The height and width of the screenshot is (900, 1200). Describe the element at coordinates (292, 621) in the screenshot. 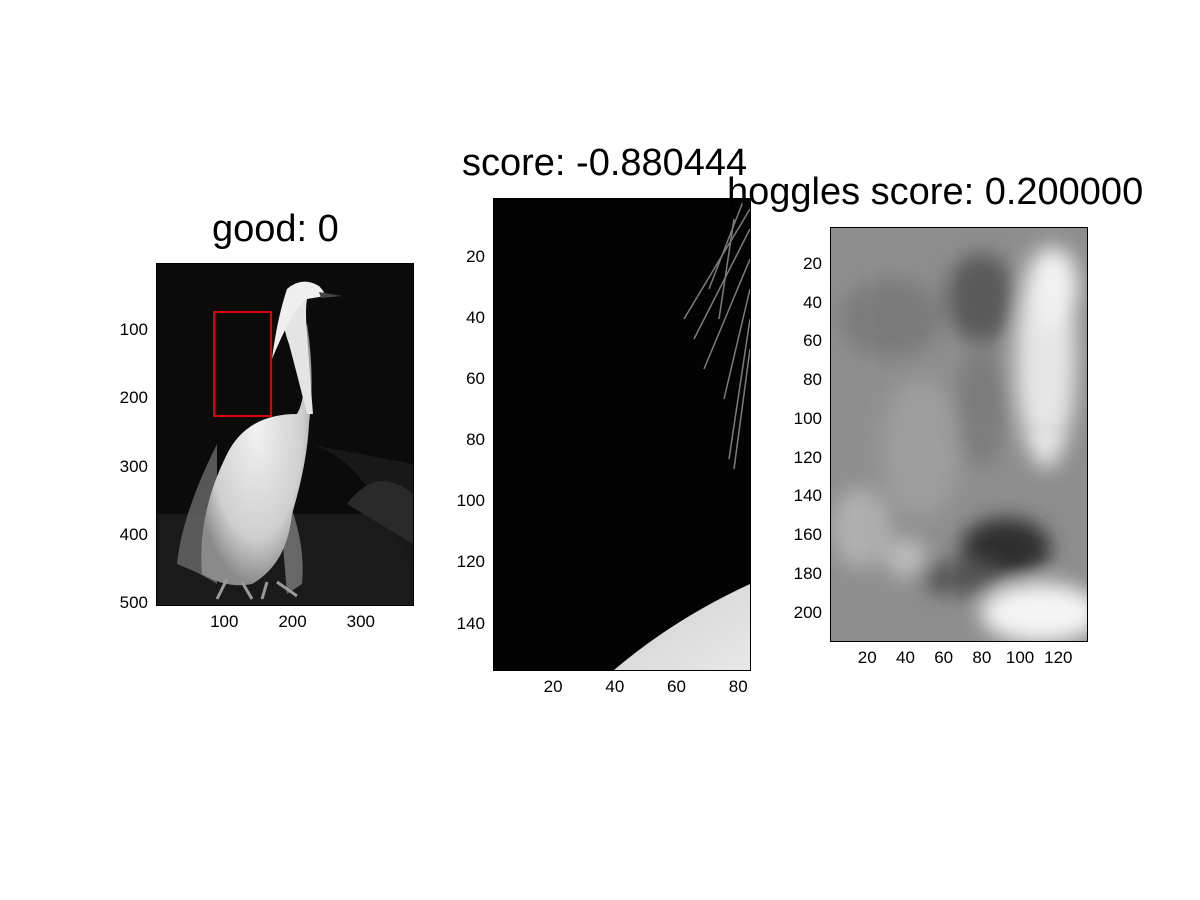

I see `x-tick-label: 200` at that location.